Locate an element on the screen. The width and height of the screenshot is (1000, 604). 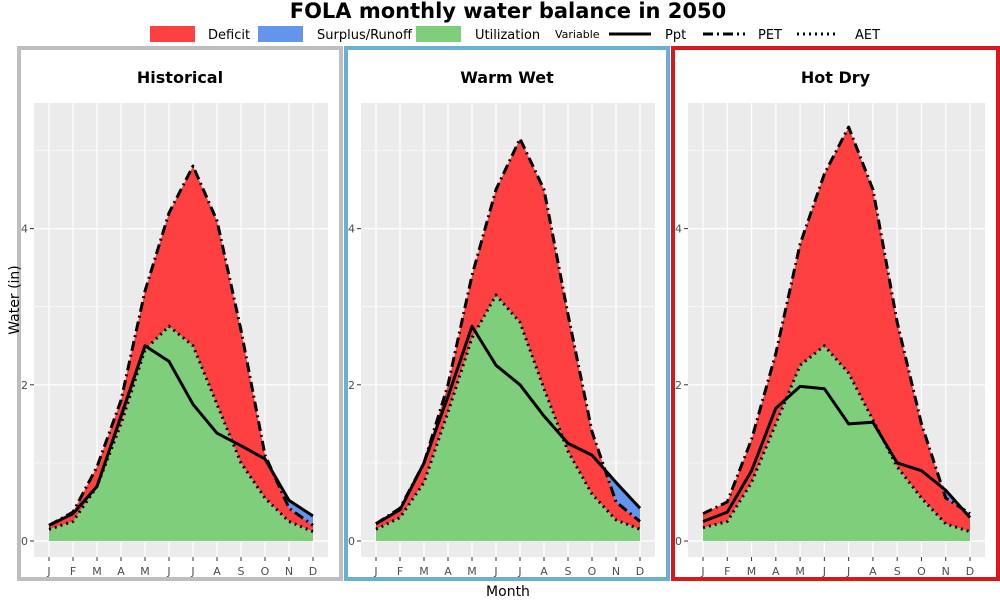
panel-title: Hot Dry is located at coordinates (836, 77).